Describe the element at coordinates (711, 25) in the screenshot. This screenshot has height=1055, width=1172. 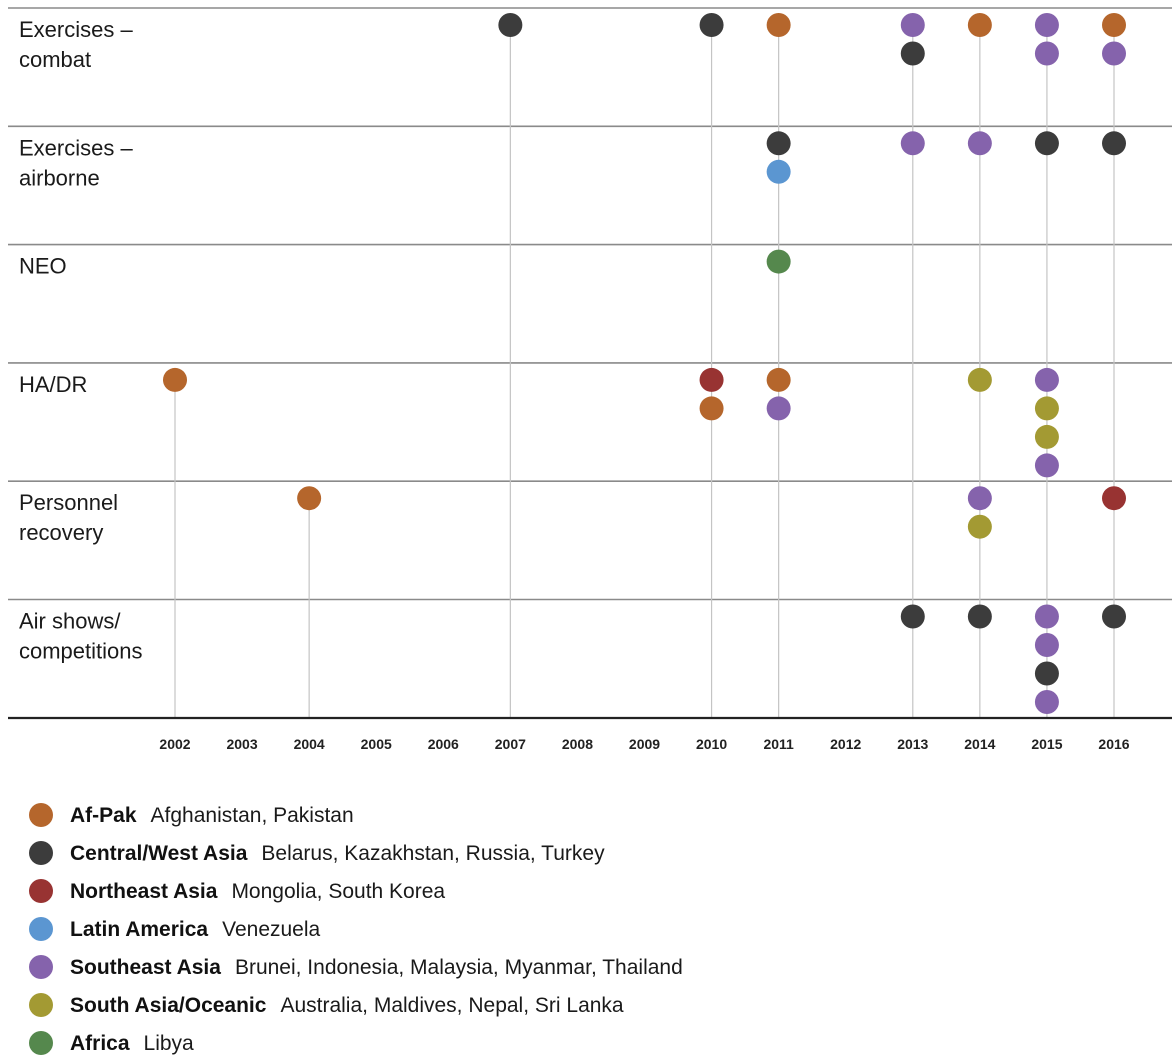
I see `dot-exercises-combat-2010-1-central-west-asia` at that location.